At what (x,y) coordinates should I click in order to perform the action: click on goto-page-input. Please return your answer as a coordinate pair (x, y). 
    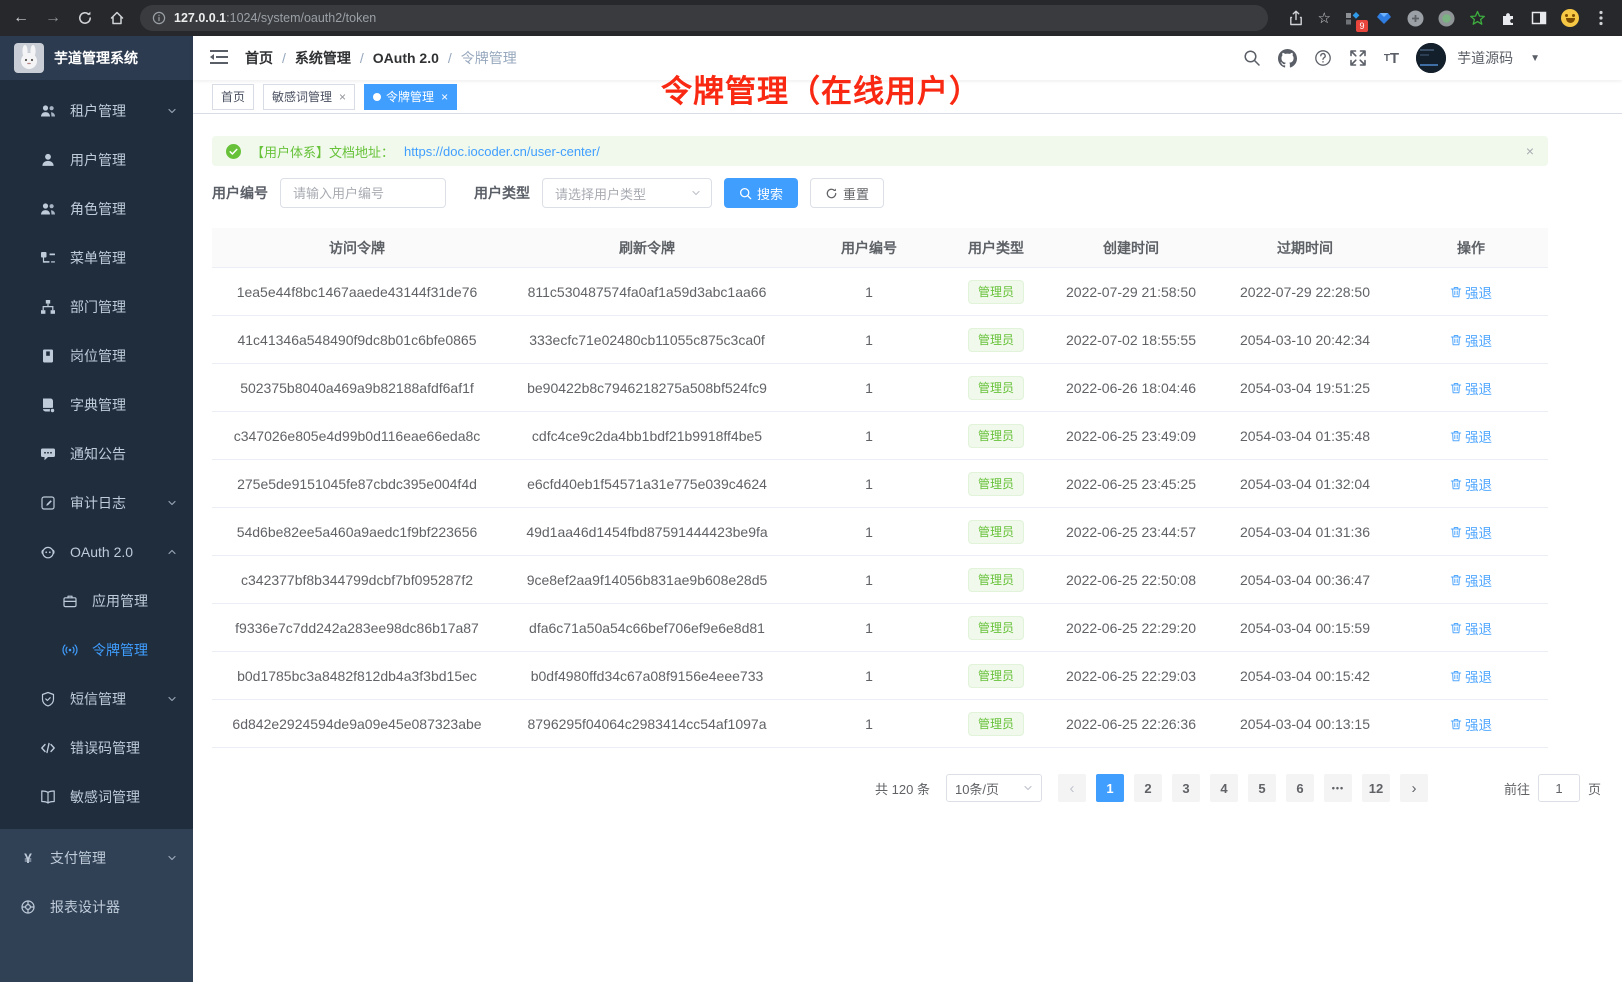
    Looking at the image, I should click on (1558, 788).